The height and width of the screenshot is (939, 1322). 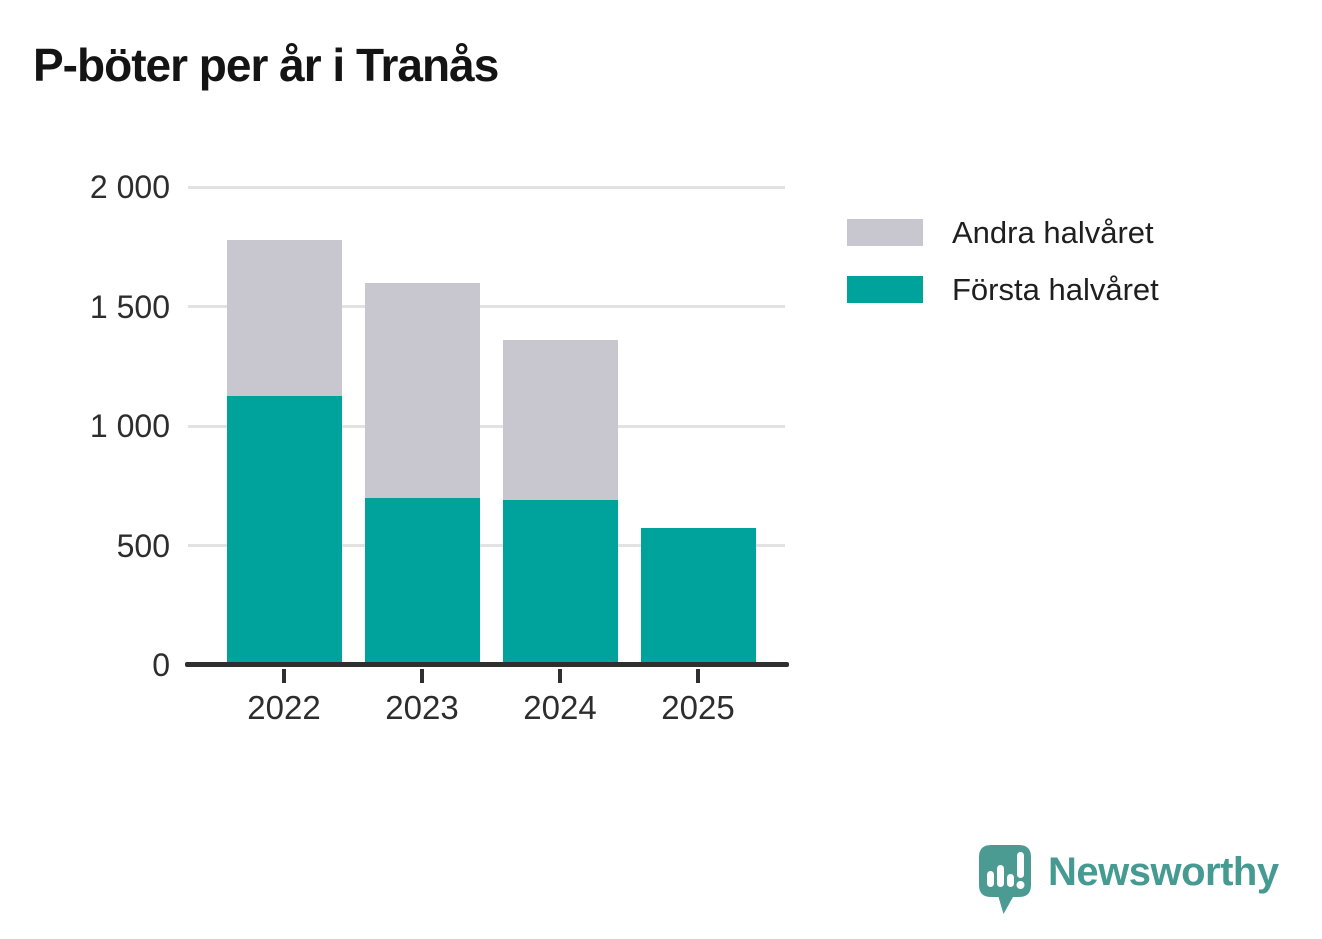 I want to click on legend-label: Första halvåret, so click(x=1055, y=289).